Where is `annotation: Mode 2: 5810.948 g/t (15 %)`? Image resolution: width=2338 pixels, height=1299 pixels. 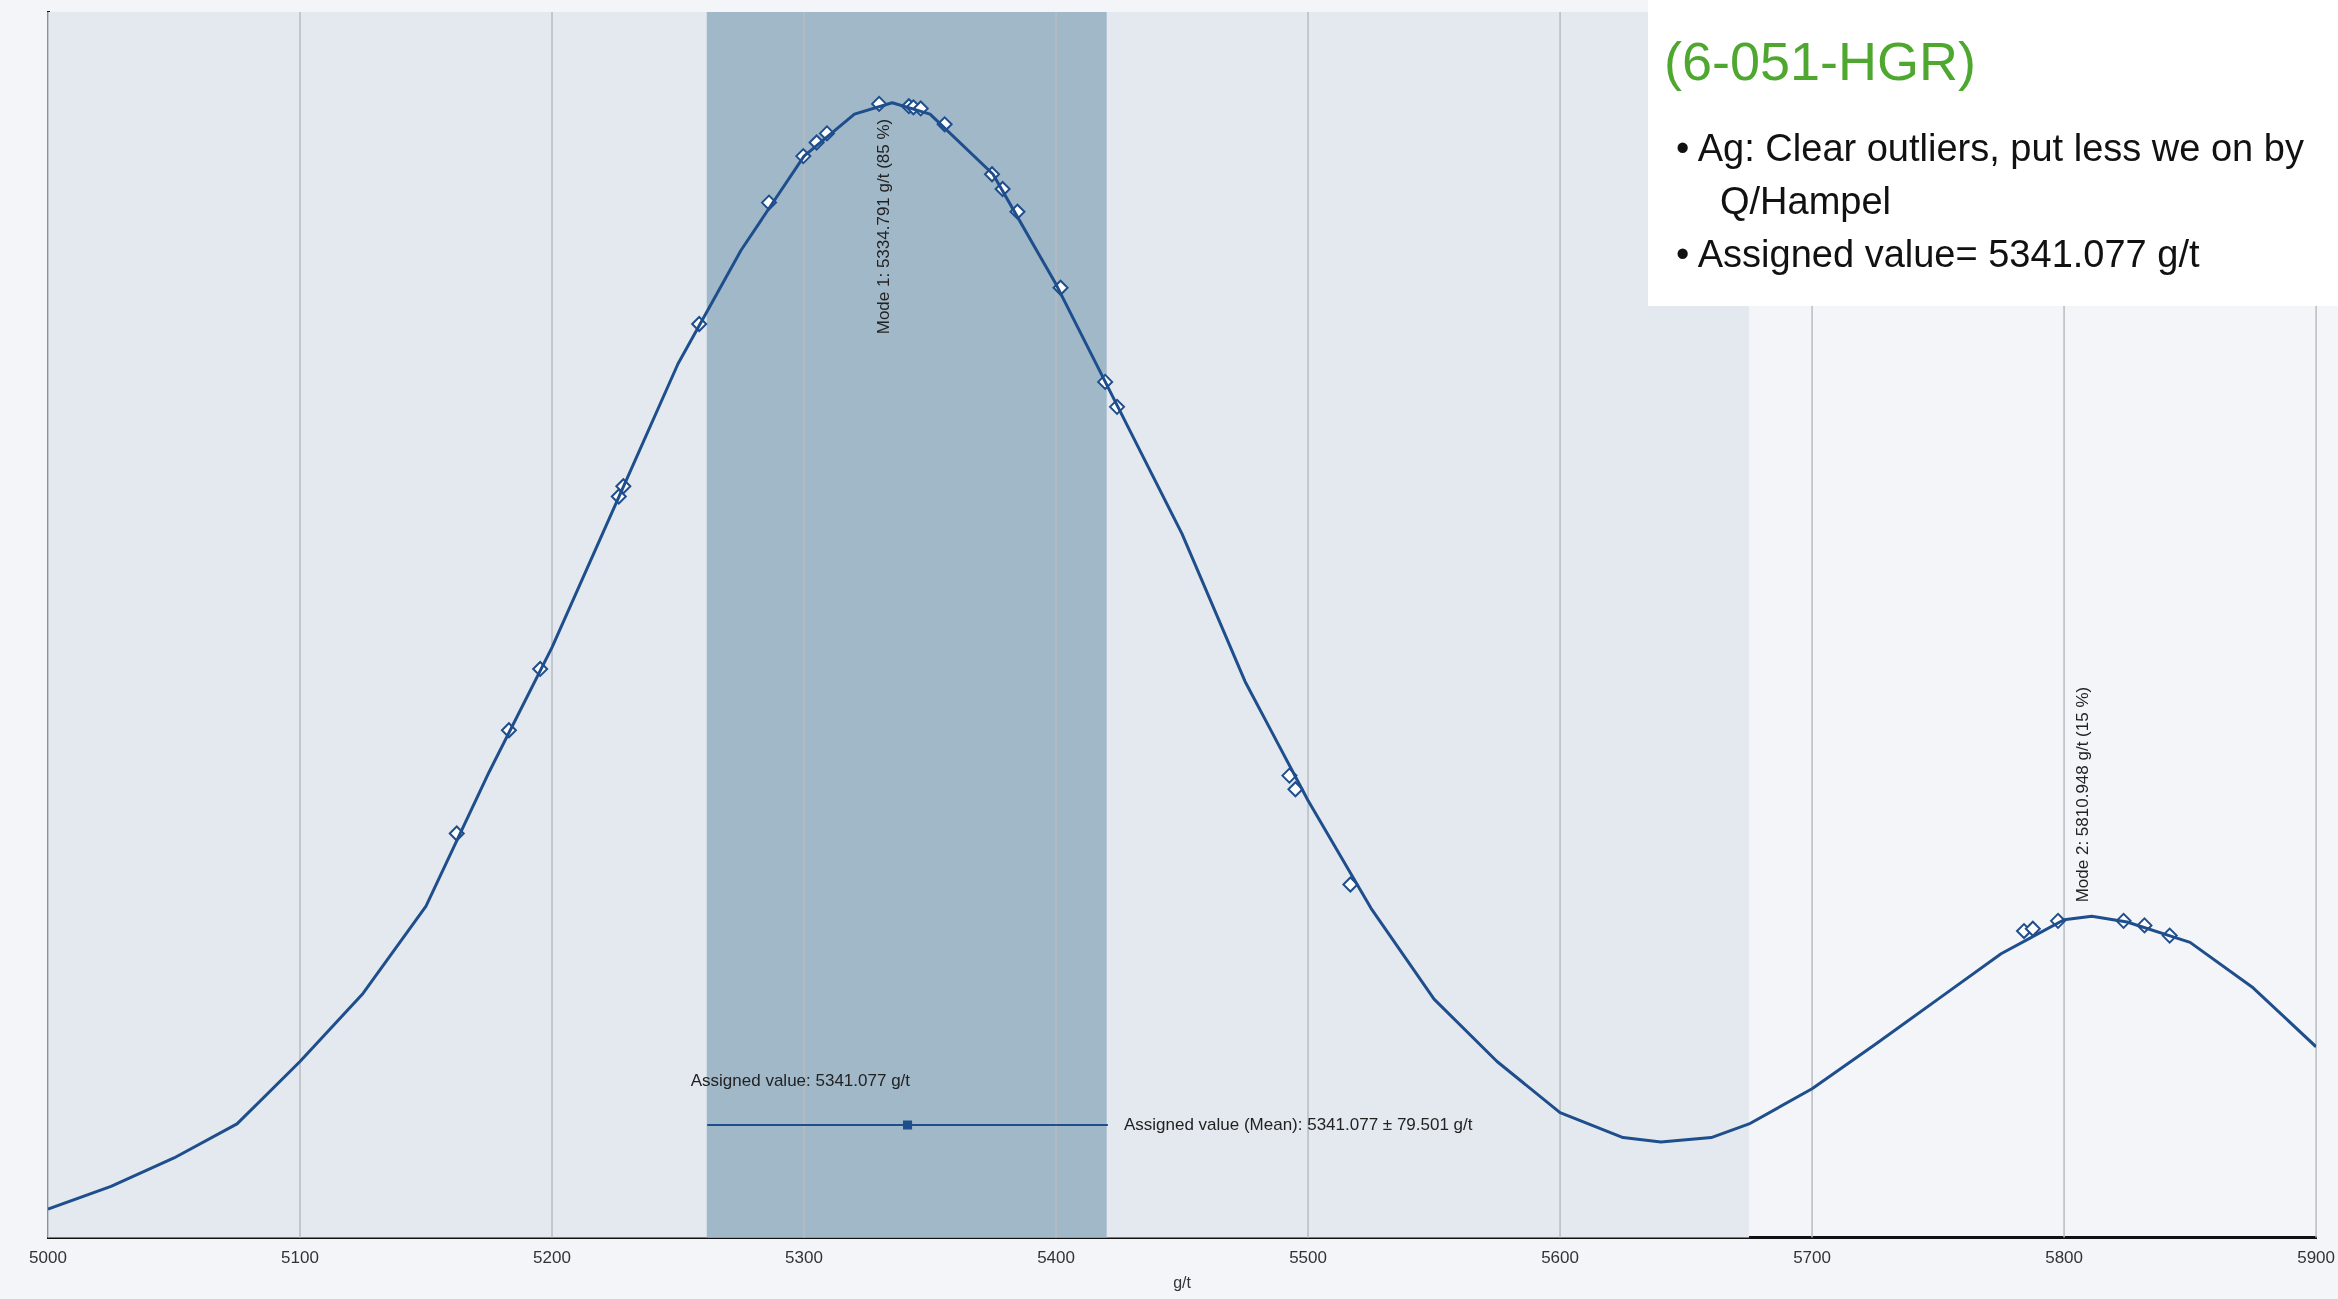
annotation: Mode 2: 5810.948 g/t (15 %) is located at coordinates (2083, 794).